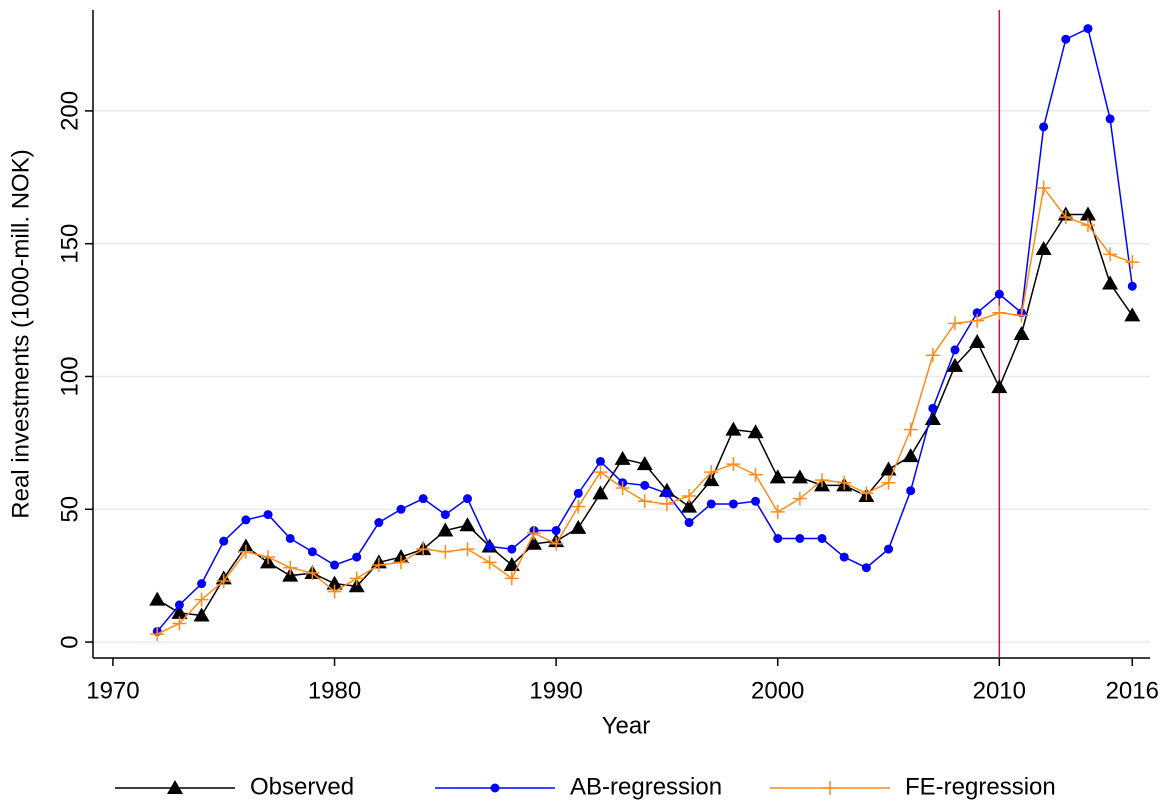 Image resolution: width=1174 pixels, height=807 pixels. Describe the element at coordinates (234, 786) in the screenshot. I see `legend-item: Observed` at that location.